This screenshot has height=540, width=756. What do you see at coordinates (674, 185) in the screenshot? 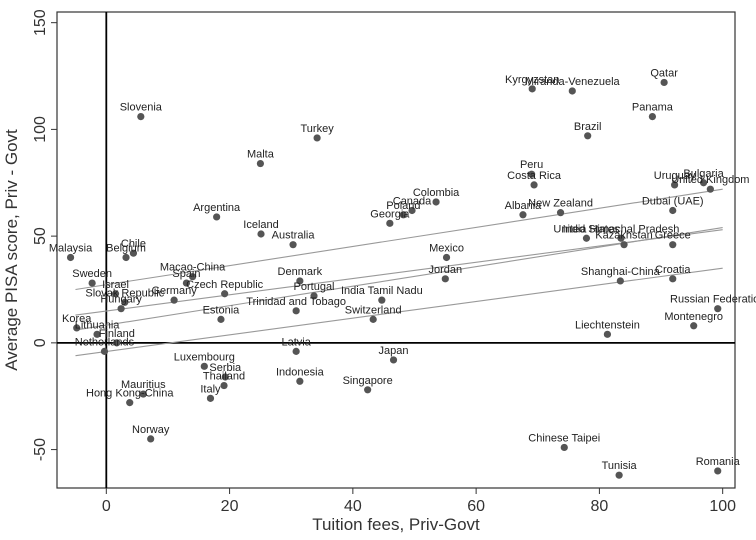
I see `point-uruguay` at bounding box center [674, 185].